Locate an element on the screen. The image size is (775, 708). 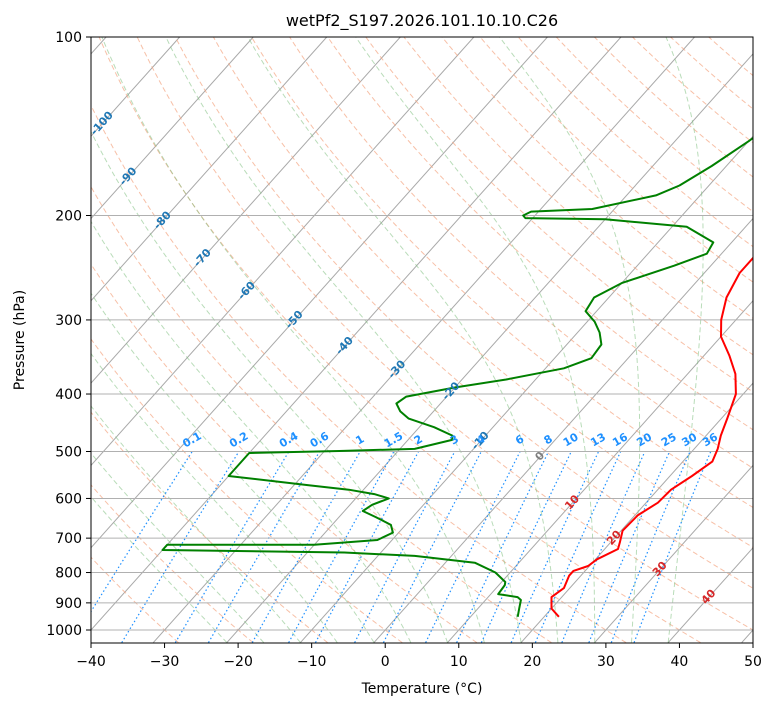
y-tick-label: 100 is located at coordinates (68, 38).